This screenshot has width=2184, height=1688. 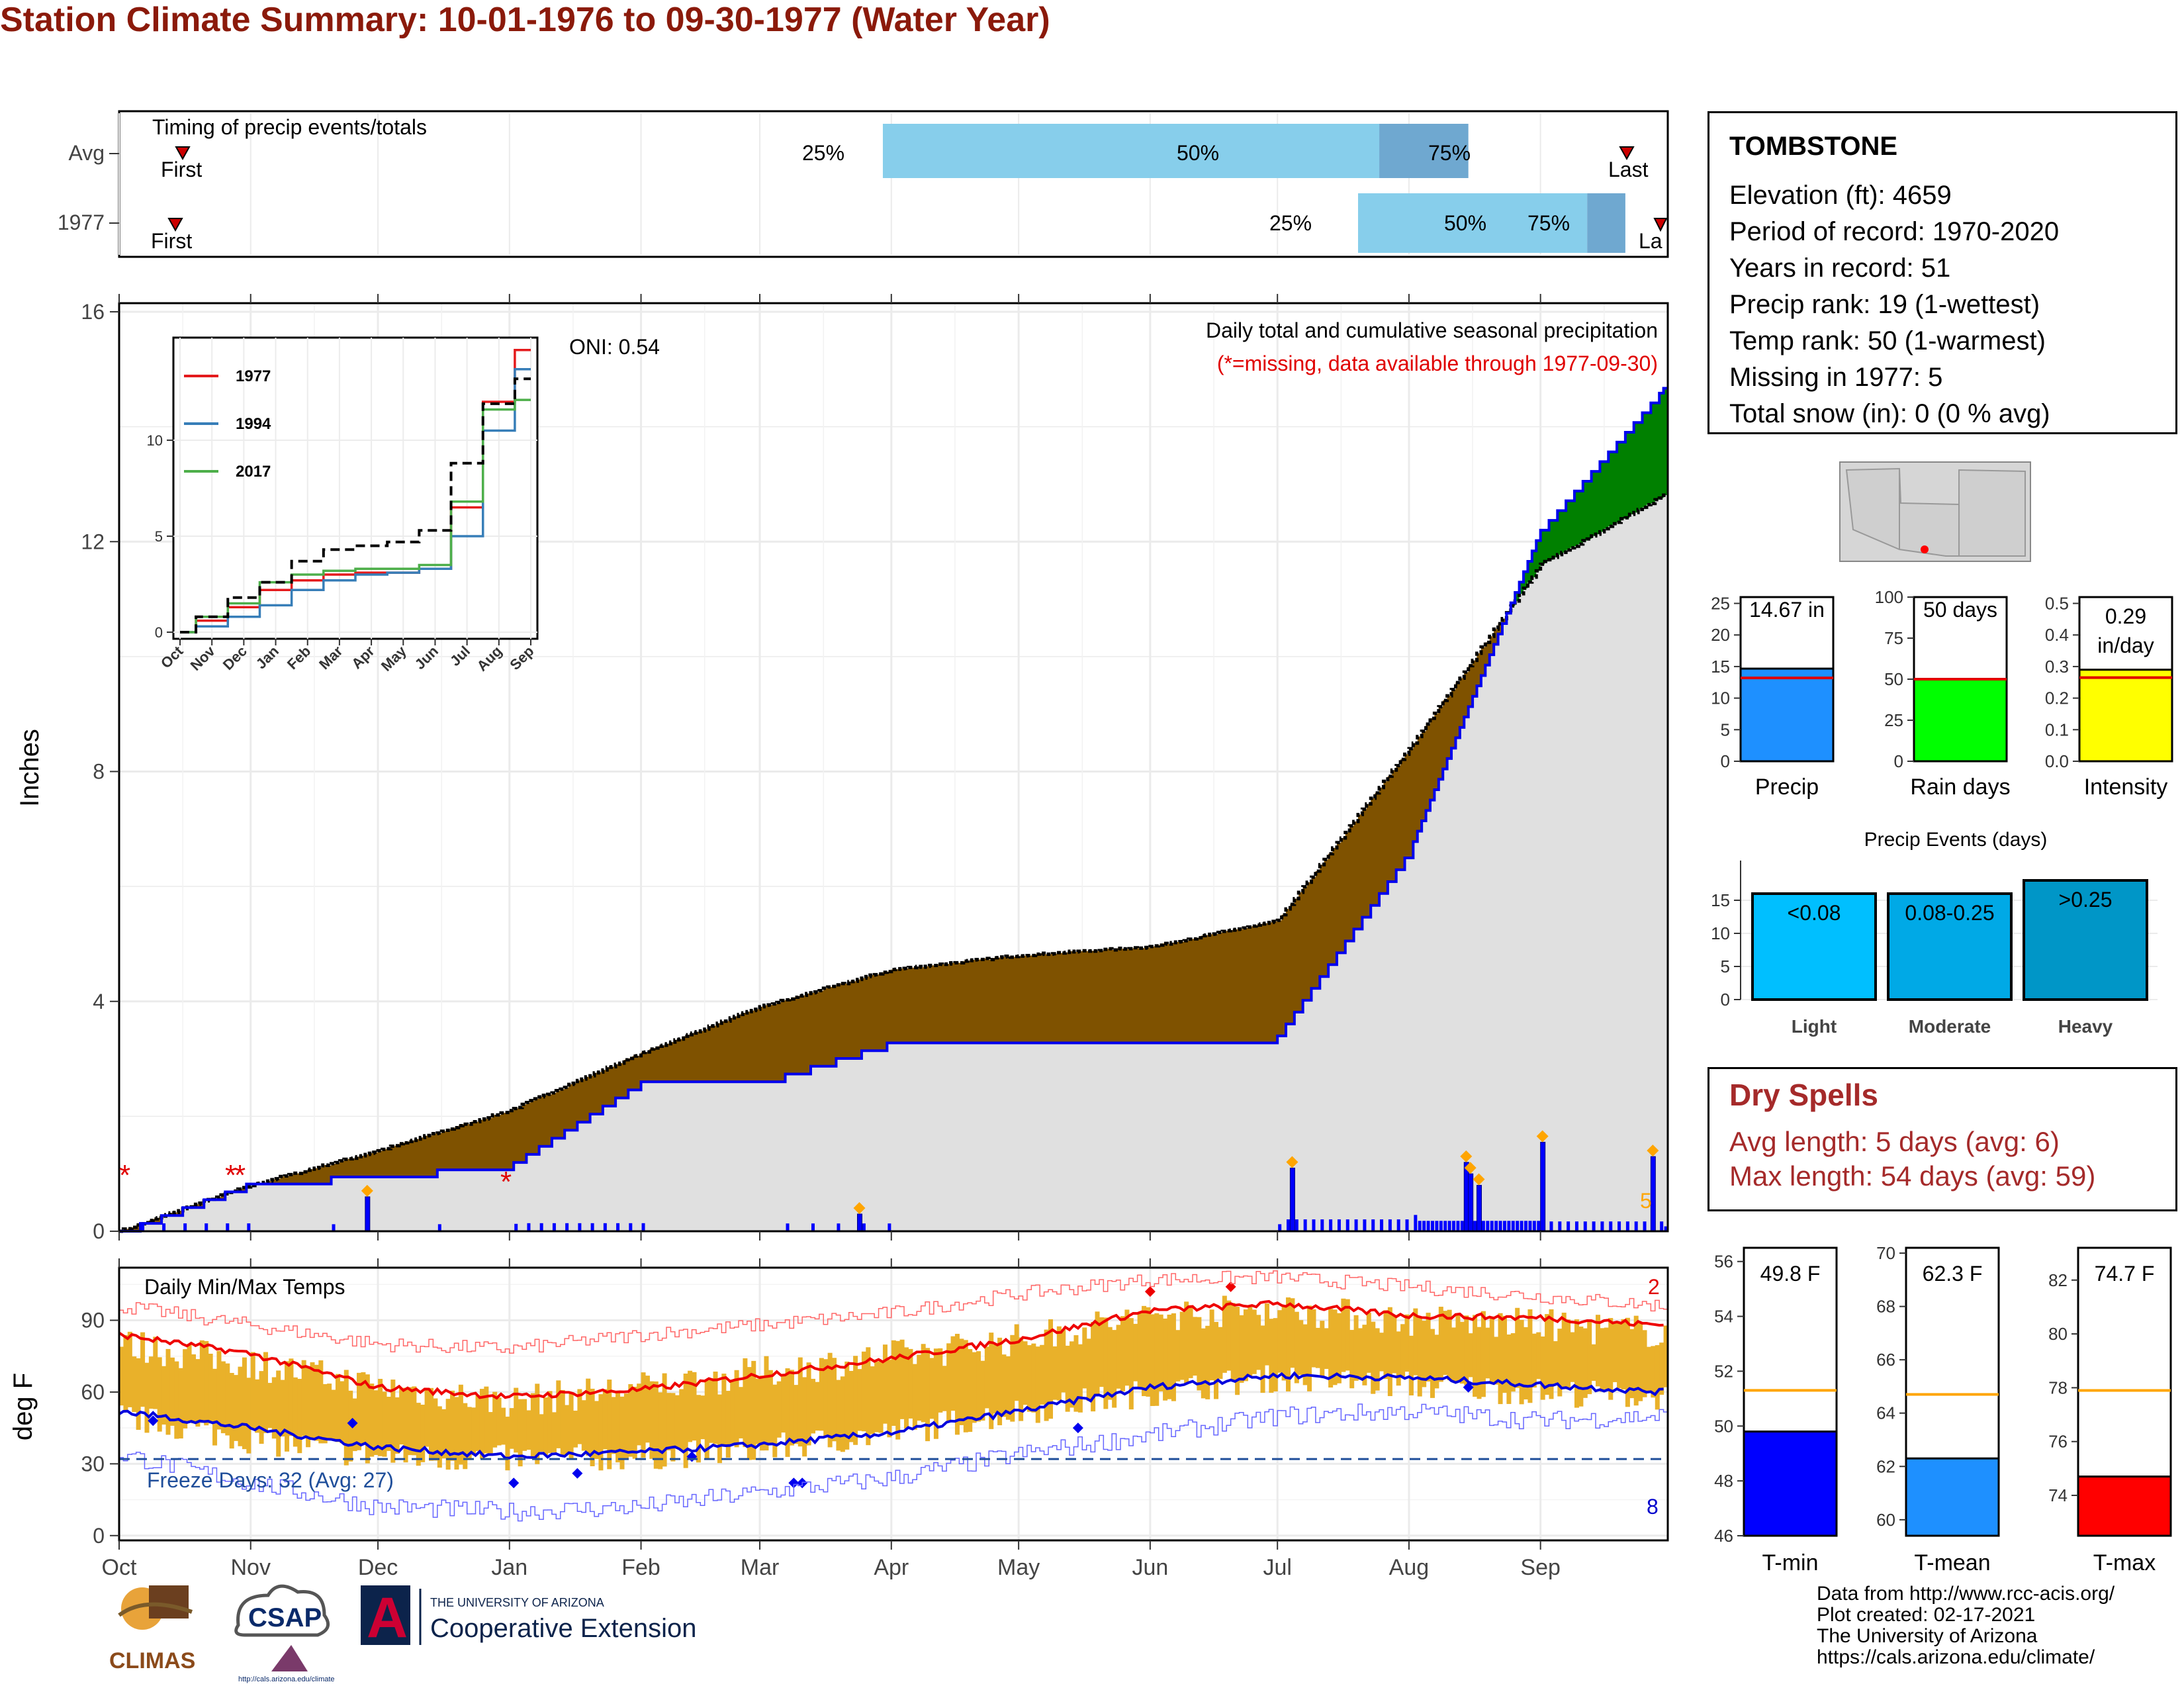 What do you see at coordinates (1018, 1567) in the screenshot?
I see `month-tick: May` at bounding box center [1018, 1567].